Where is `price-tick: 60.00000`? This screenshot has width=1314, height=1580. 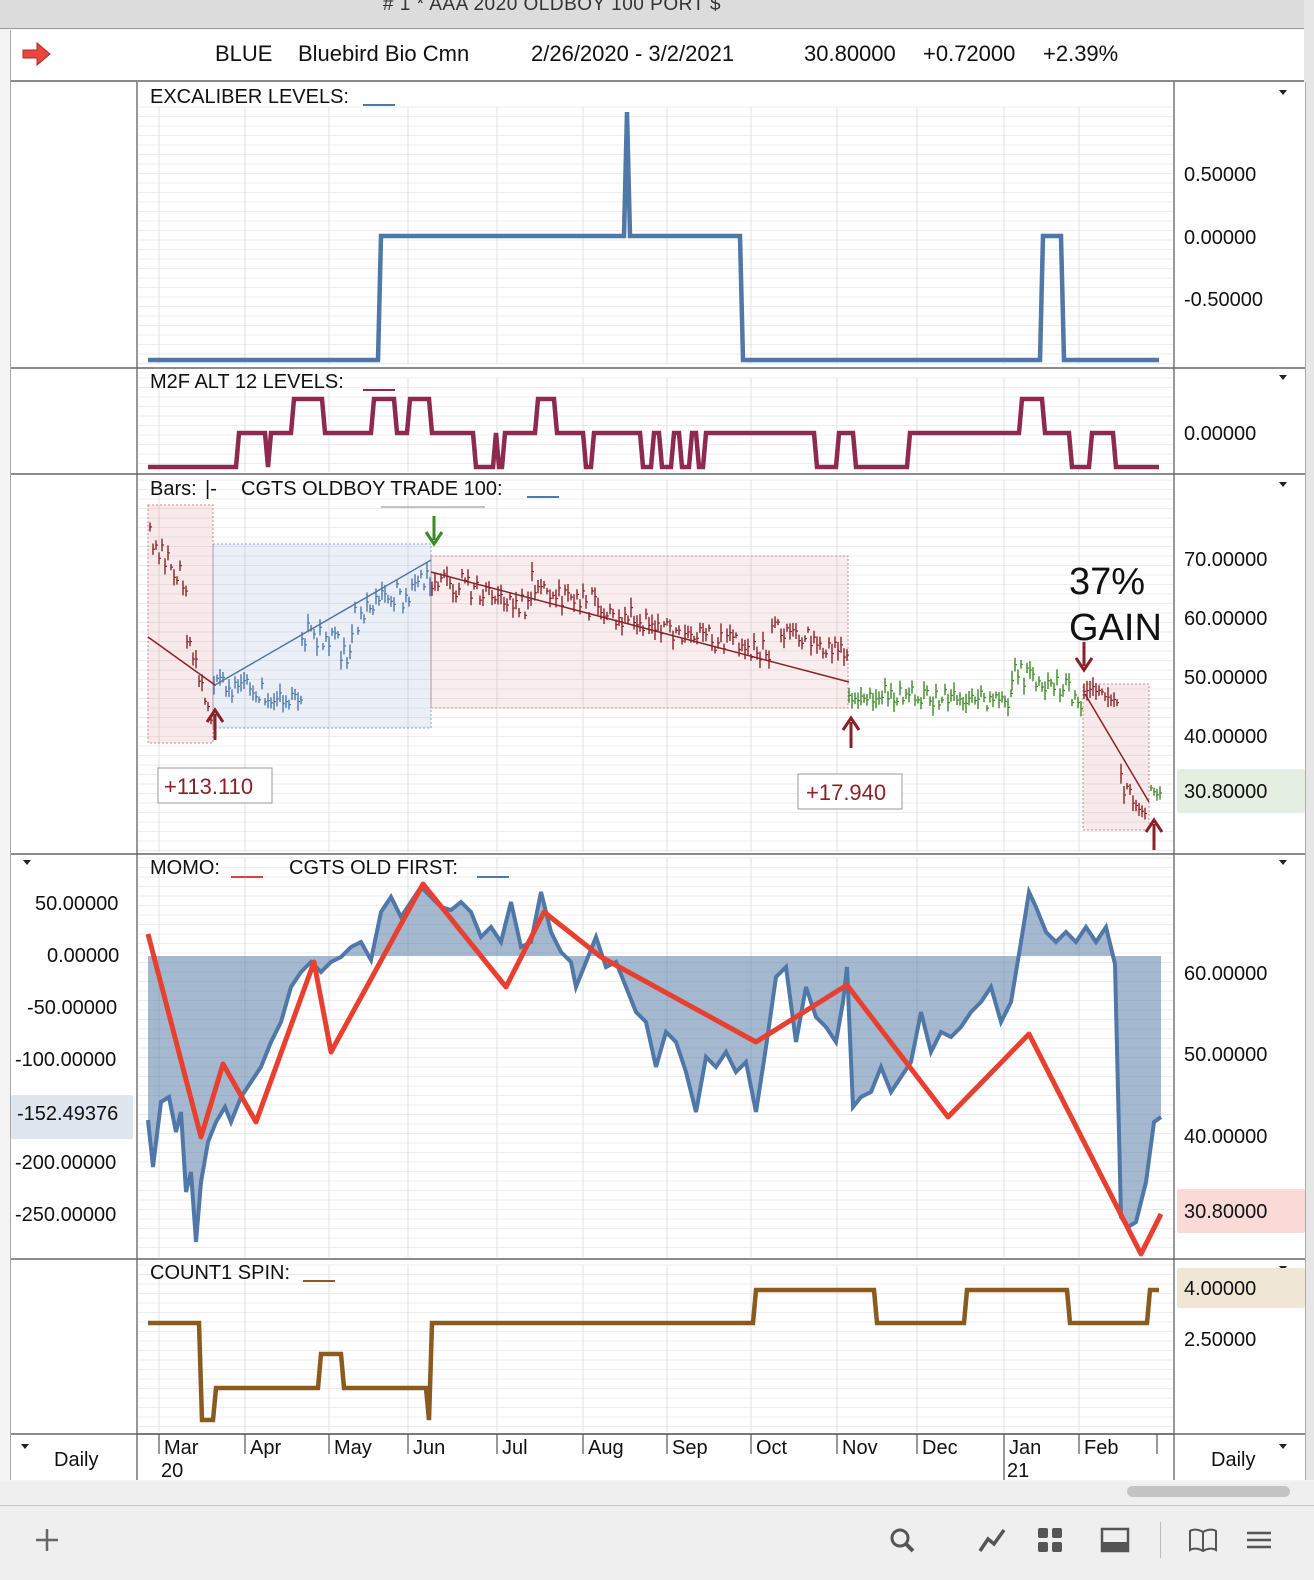
price-tick: 60.00000 is located at coordinates (1225, 619).